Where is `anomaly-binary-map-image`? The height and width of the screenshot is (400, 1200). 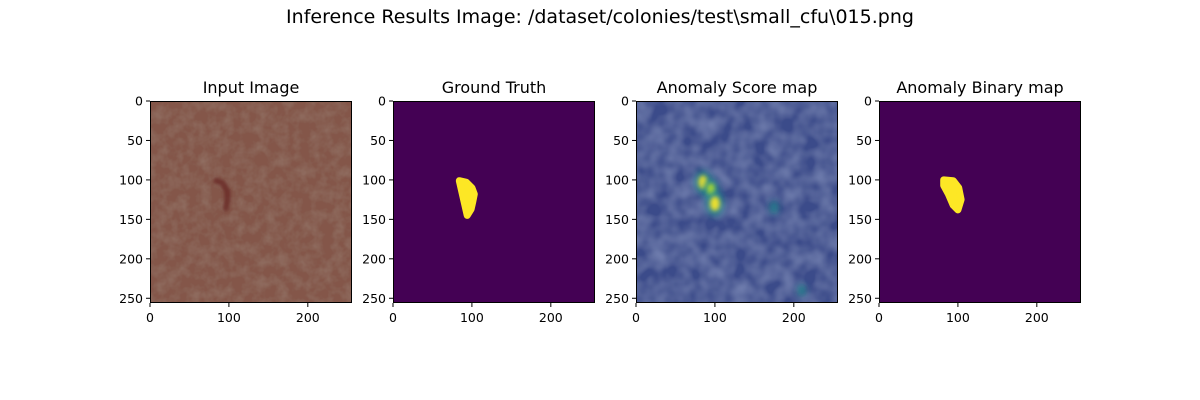
anomaly-binary-map-image is located at coordinates (980, 202).